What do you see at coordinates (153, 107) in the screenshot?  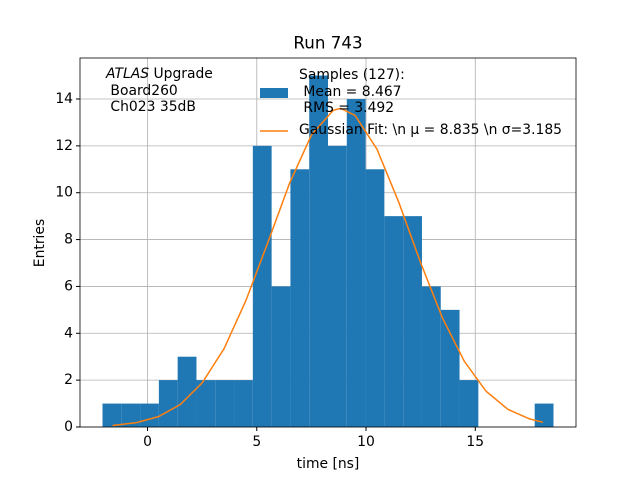 I see `annotation-text: Ch023 35dB` at bounding box center [153, 107].